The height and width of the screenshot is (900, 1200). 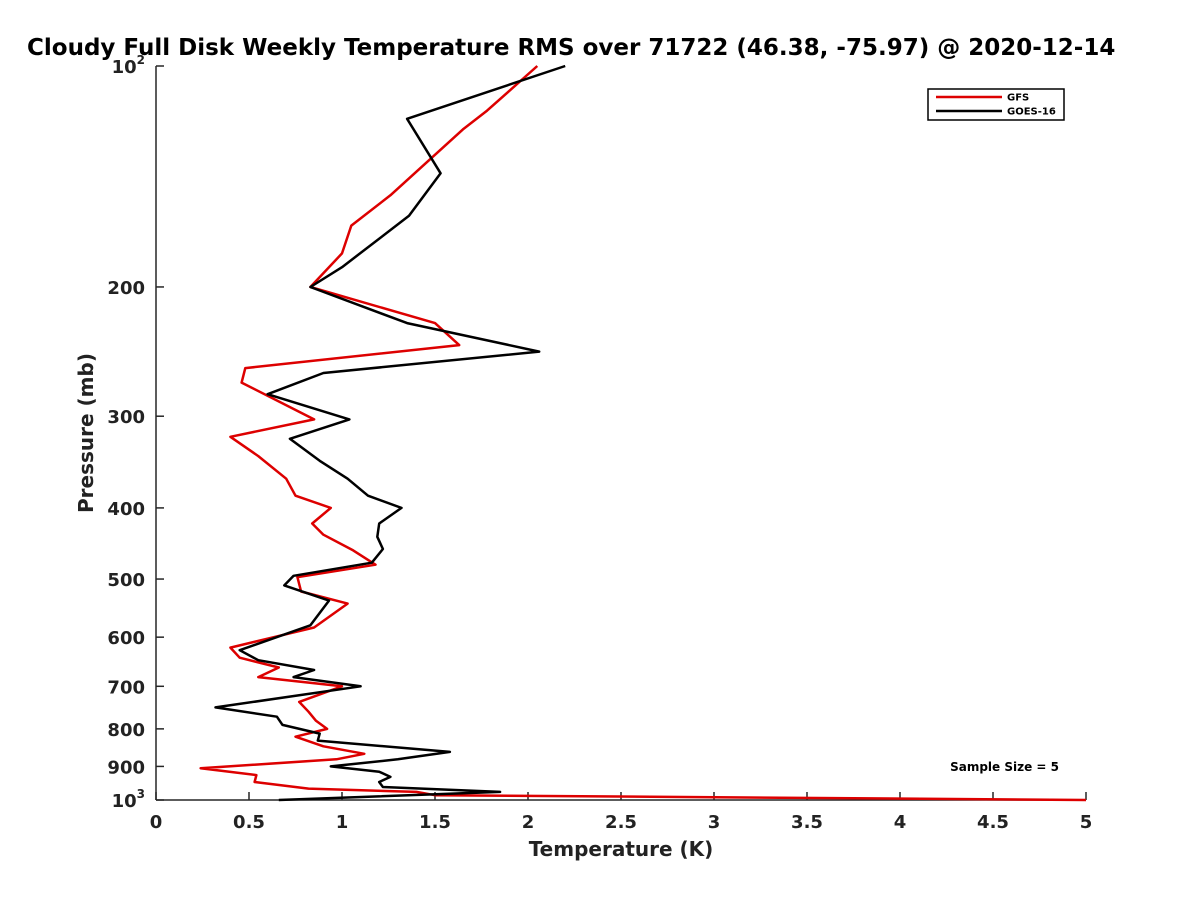 What do you see at coordinates (156, 822) in the screenshot?
I see `x-tick-label: 0` at bounding box center [156, 822].